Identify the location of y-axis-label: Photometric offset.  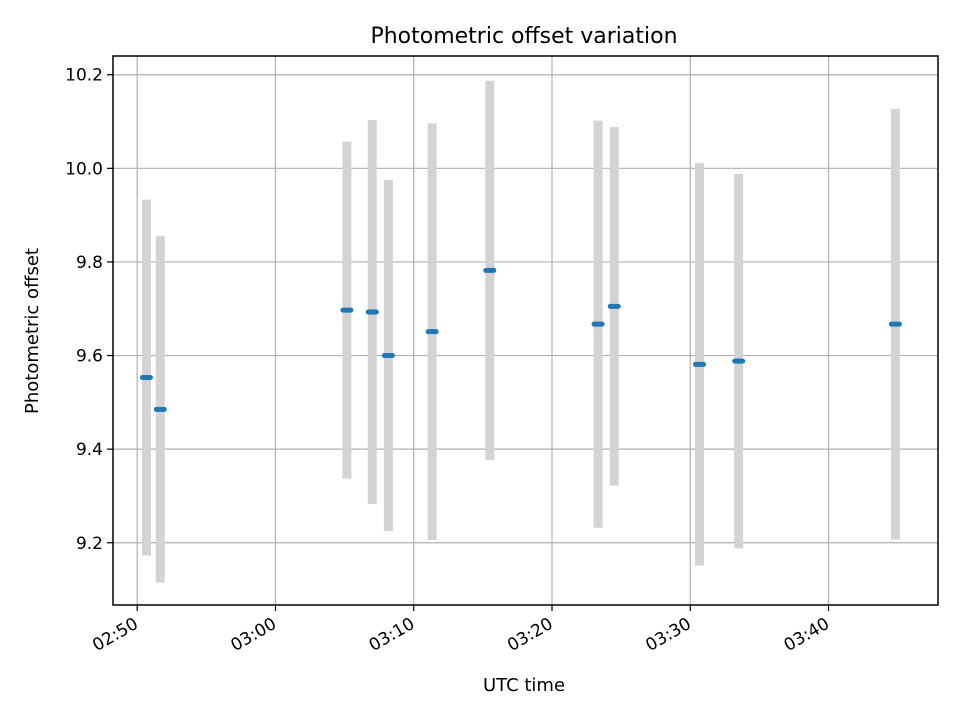
(32, 331).